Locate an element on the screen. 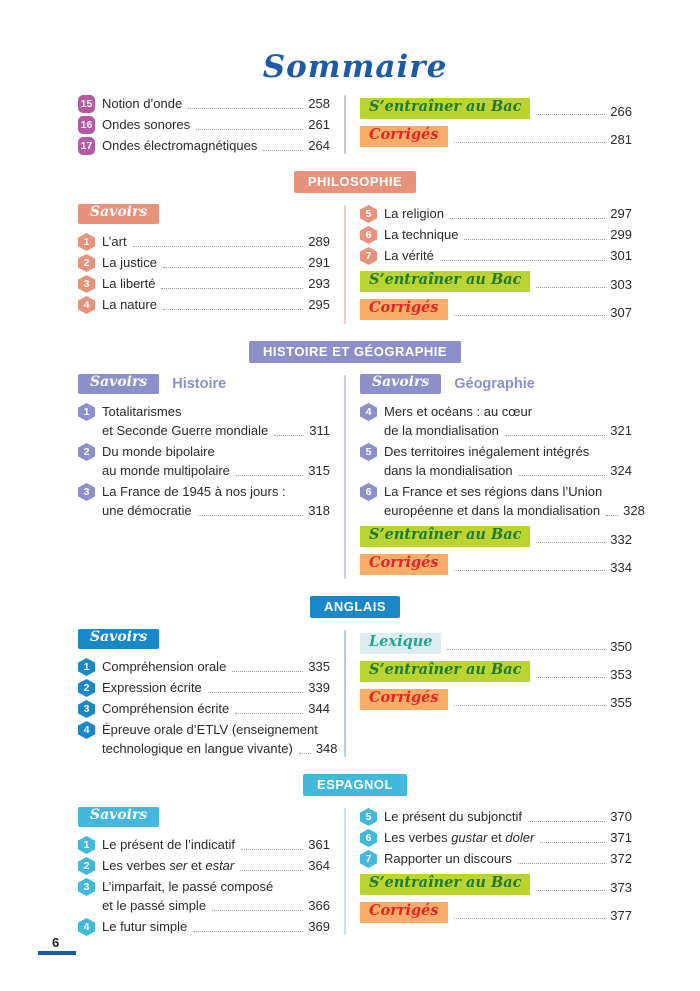 This screenshot has width=700, height=991. toc-entry-text: Expression écrite is located at coordinates (152, 687).